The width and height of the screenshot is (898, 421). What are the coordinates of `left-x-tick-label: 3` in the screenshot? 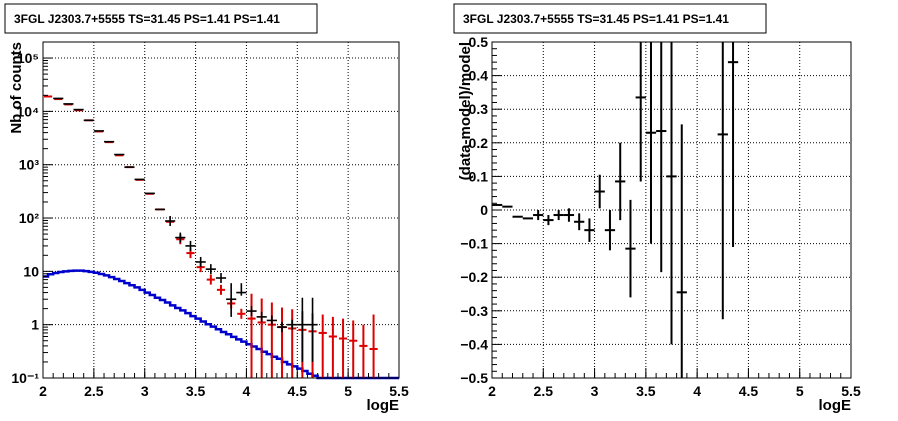 It's located at (145, 391).